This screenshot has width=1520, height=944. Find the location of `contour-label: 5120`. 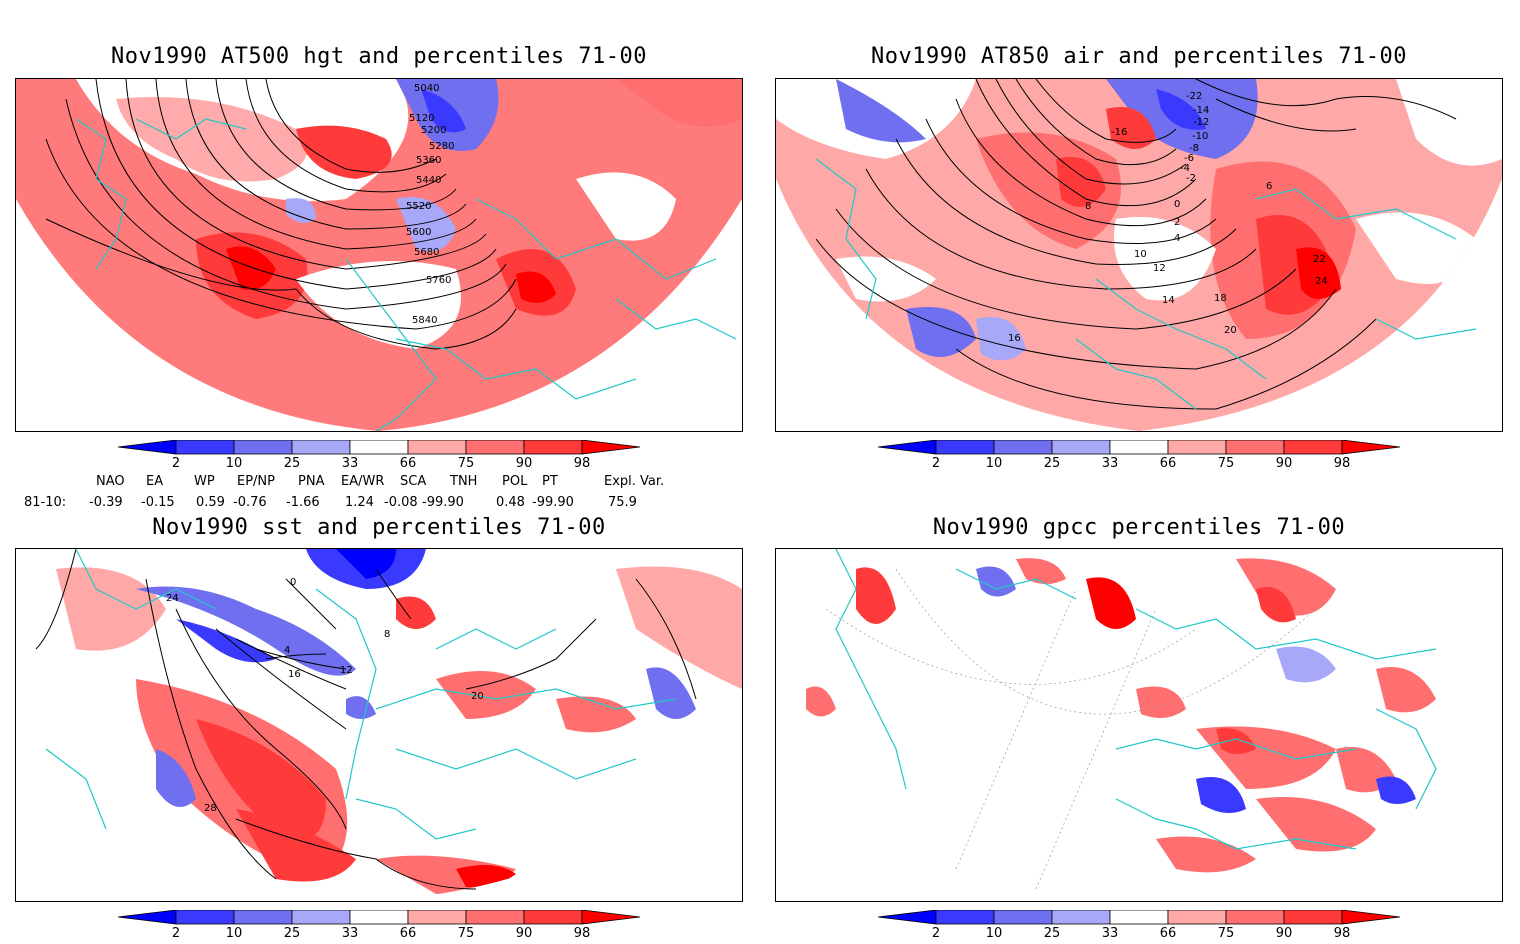

contour-label: 5120 is located at coordinates (421, 118).